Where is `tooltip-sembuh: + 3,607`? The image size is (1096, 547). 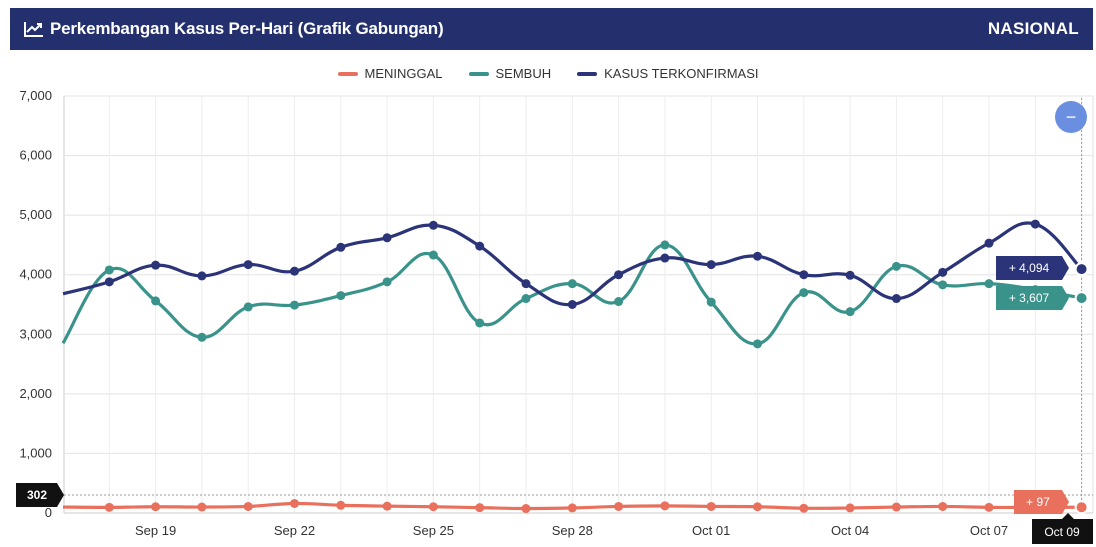
tooltip-sembuh: + 3,607 is located at coordinates (1032, 298).